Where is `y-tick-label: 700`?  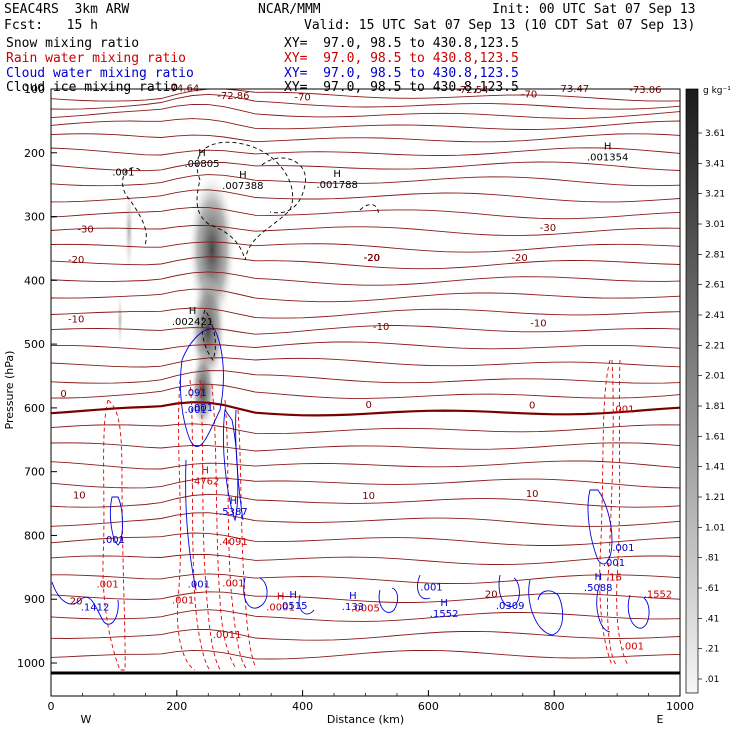
y-tick-label: 700 is located at coordinates (34, 472).